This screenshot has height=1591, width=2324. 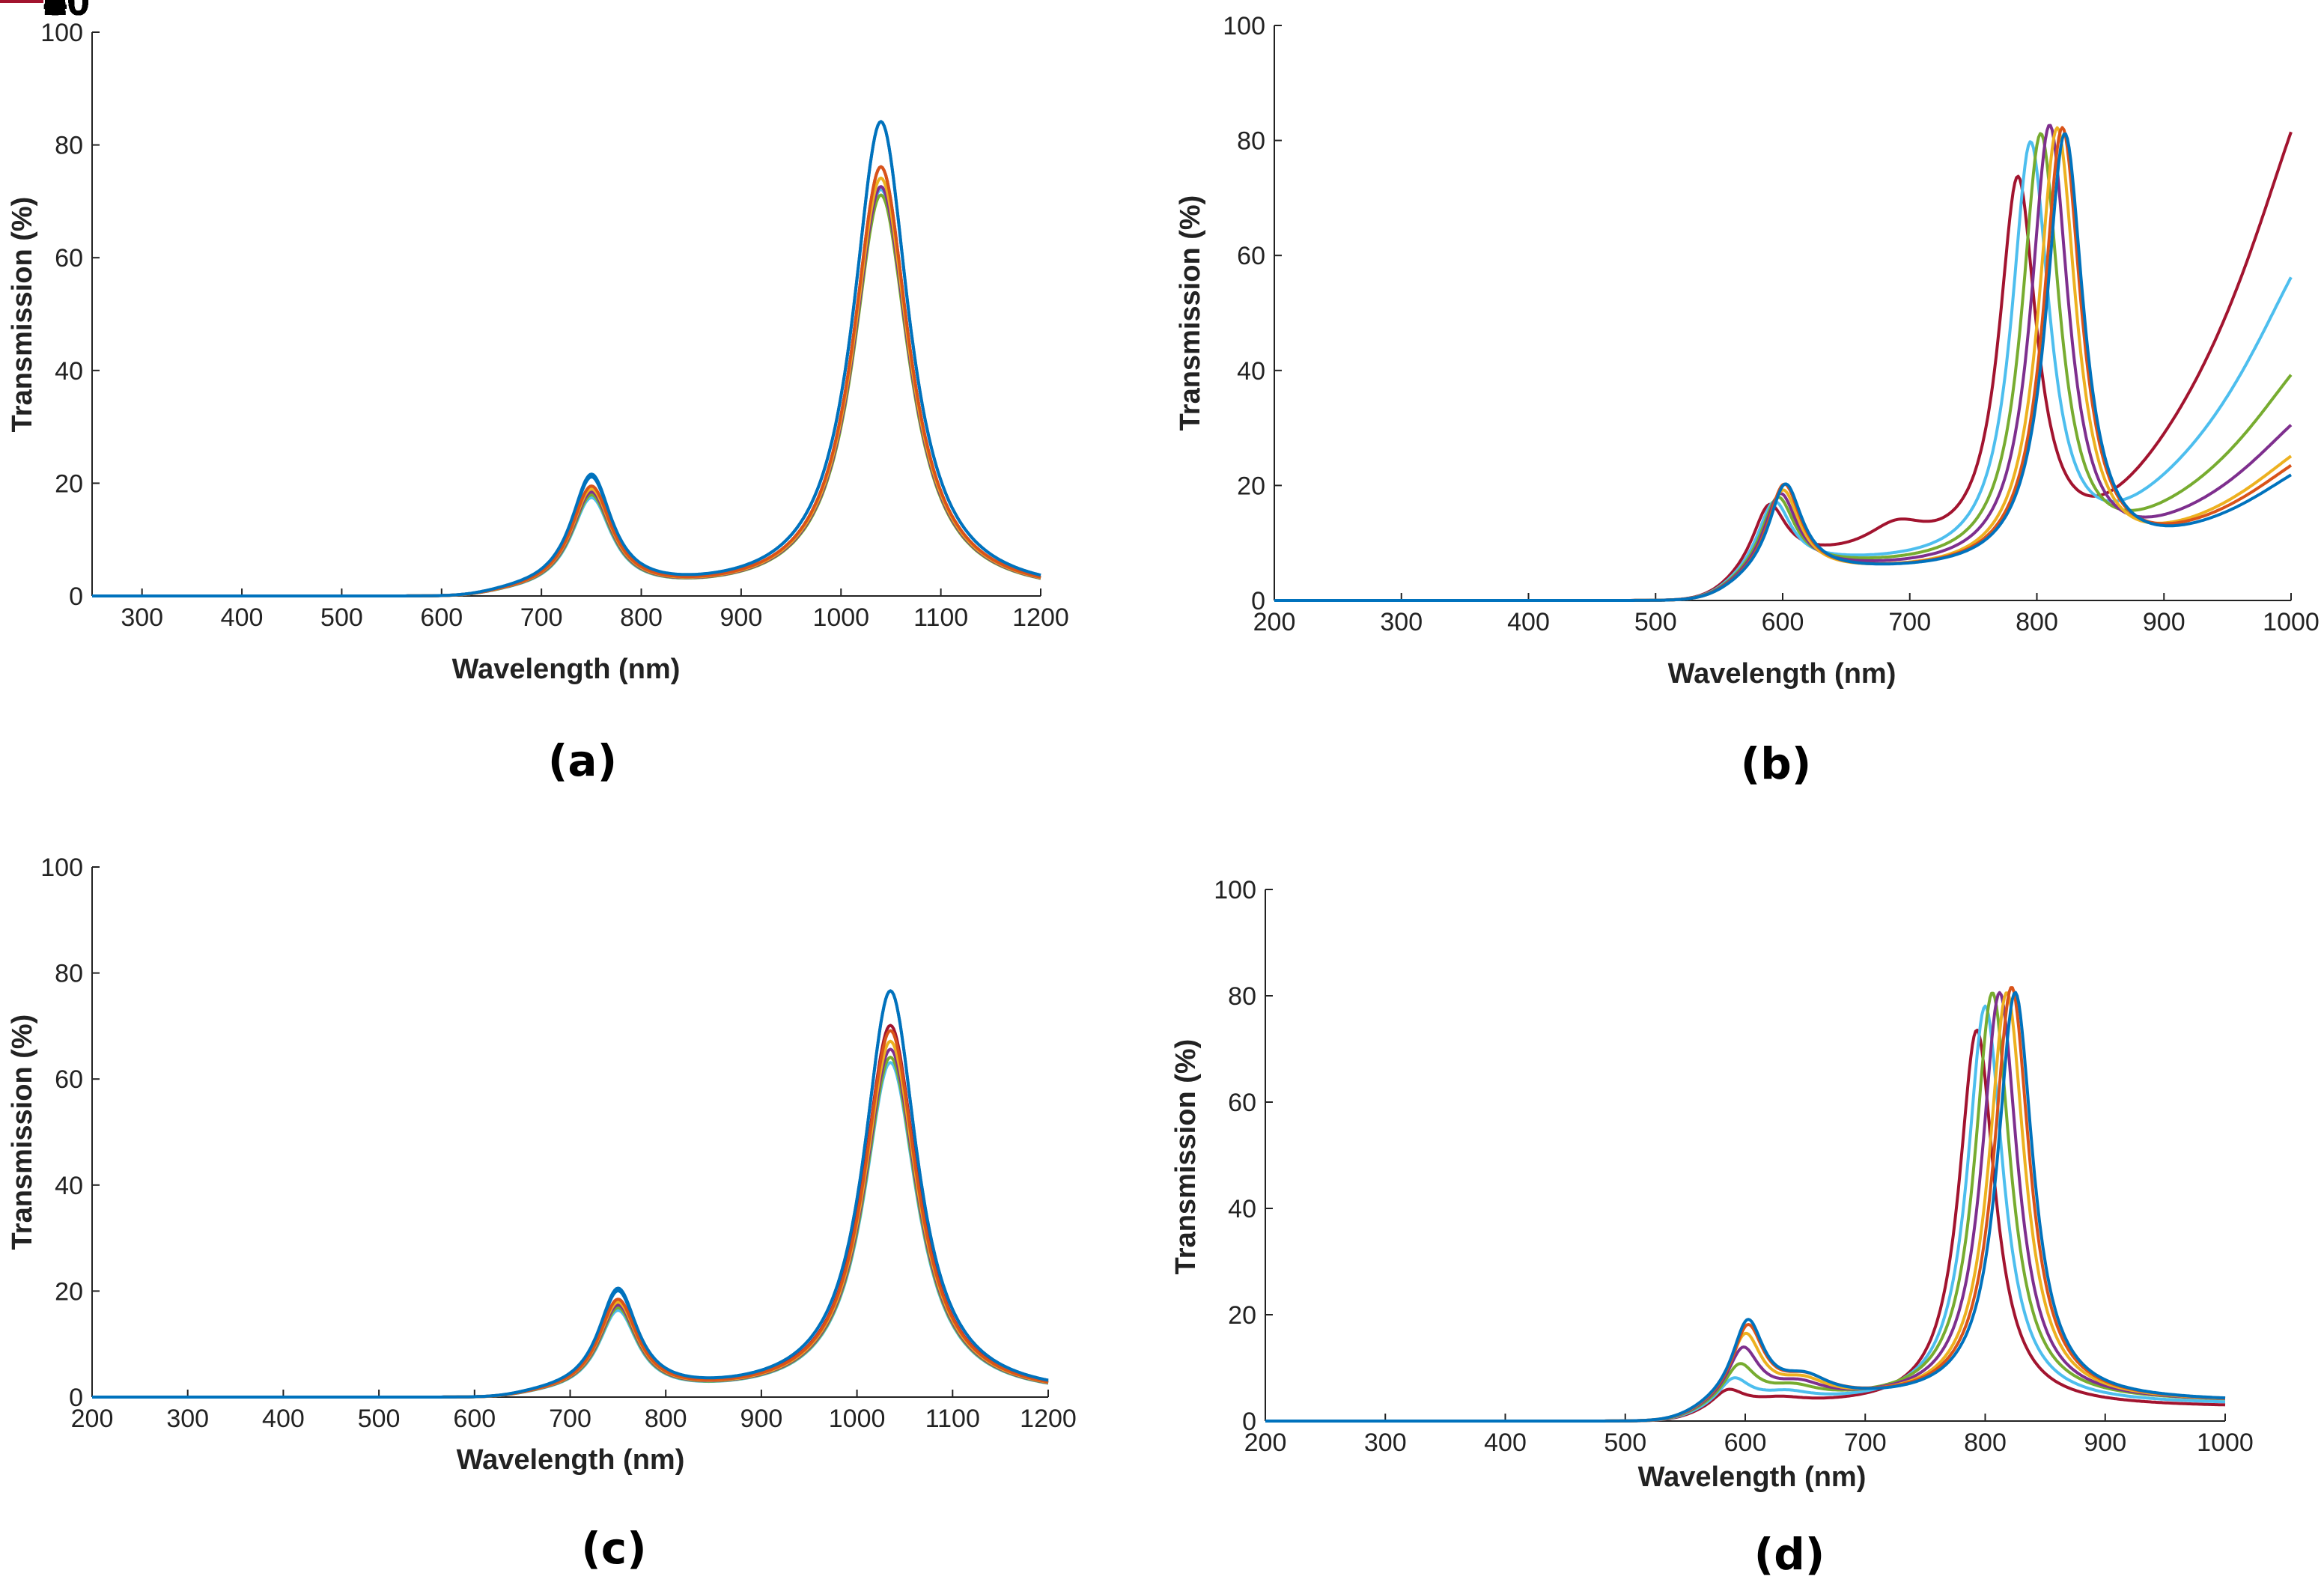 I want to click on panel-c-legend: 0°10°20°30°40°50°60°70°, so click(x=45, y=12).